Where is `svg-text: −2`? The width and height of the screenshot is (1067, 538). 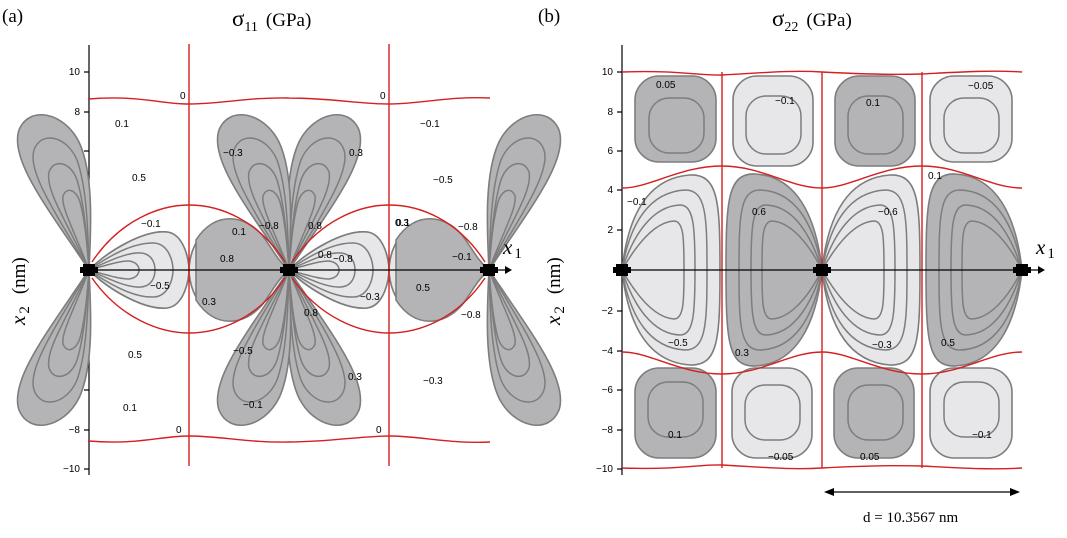 svg-text: −2 is located at coordinates (608, 311).